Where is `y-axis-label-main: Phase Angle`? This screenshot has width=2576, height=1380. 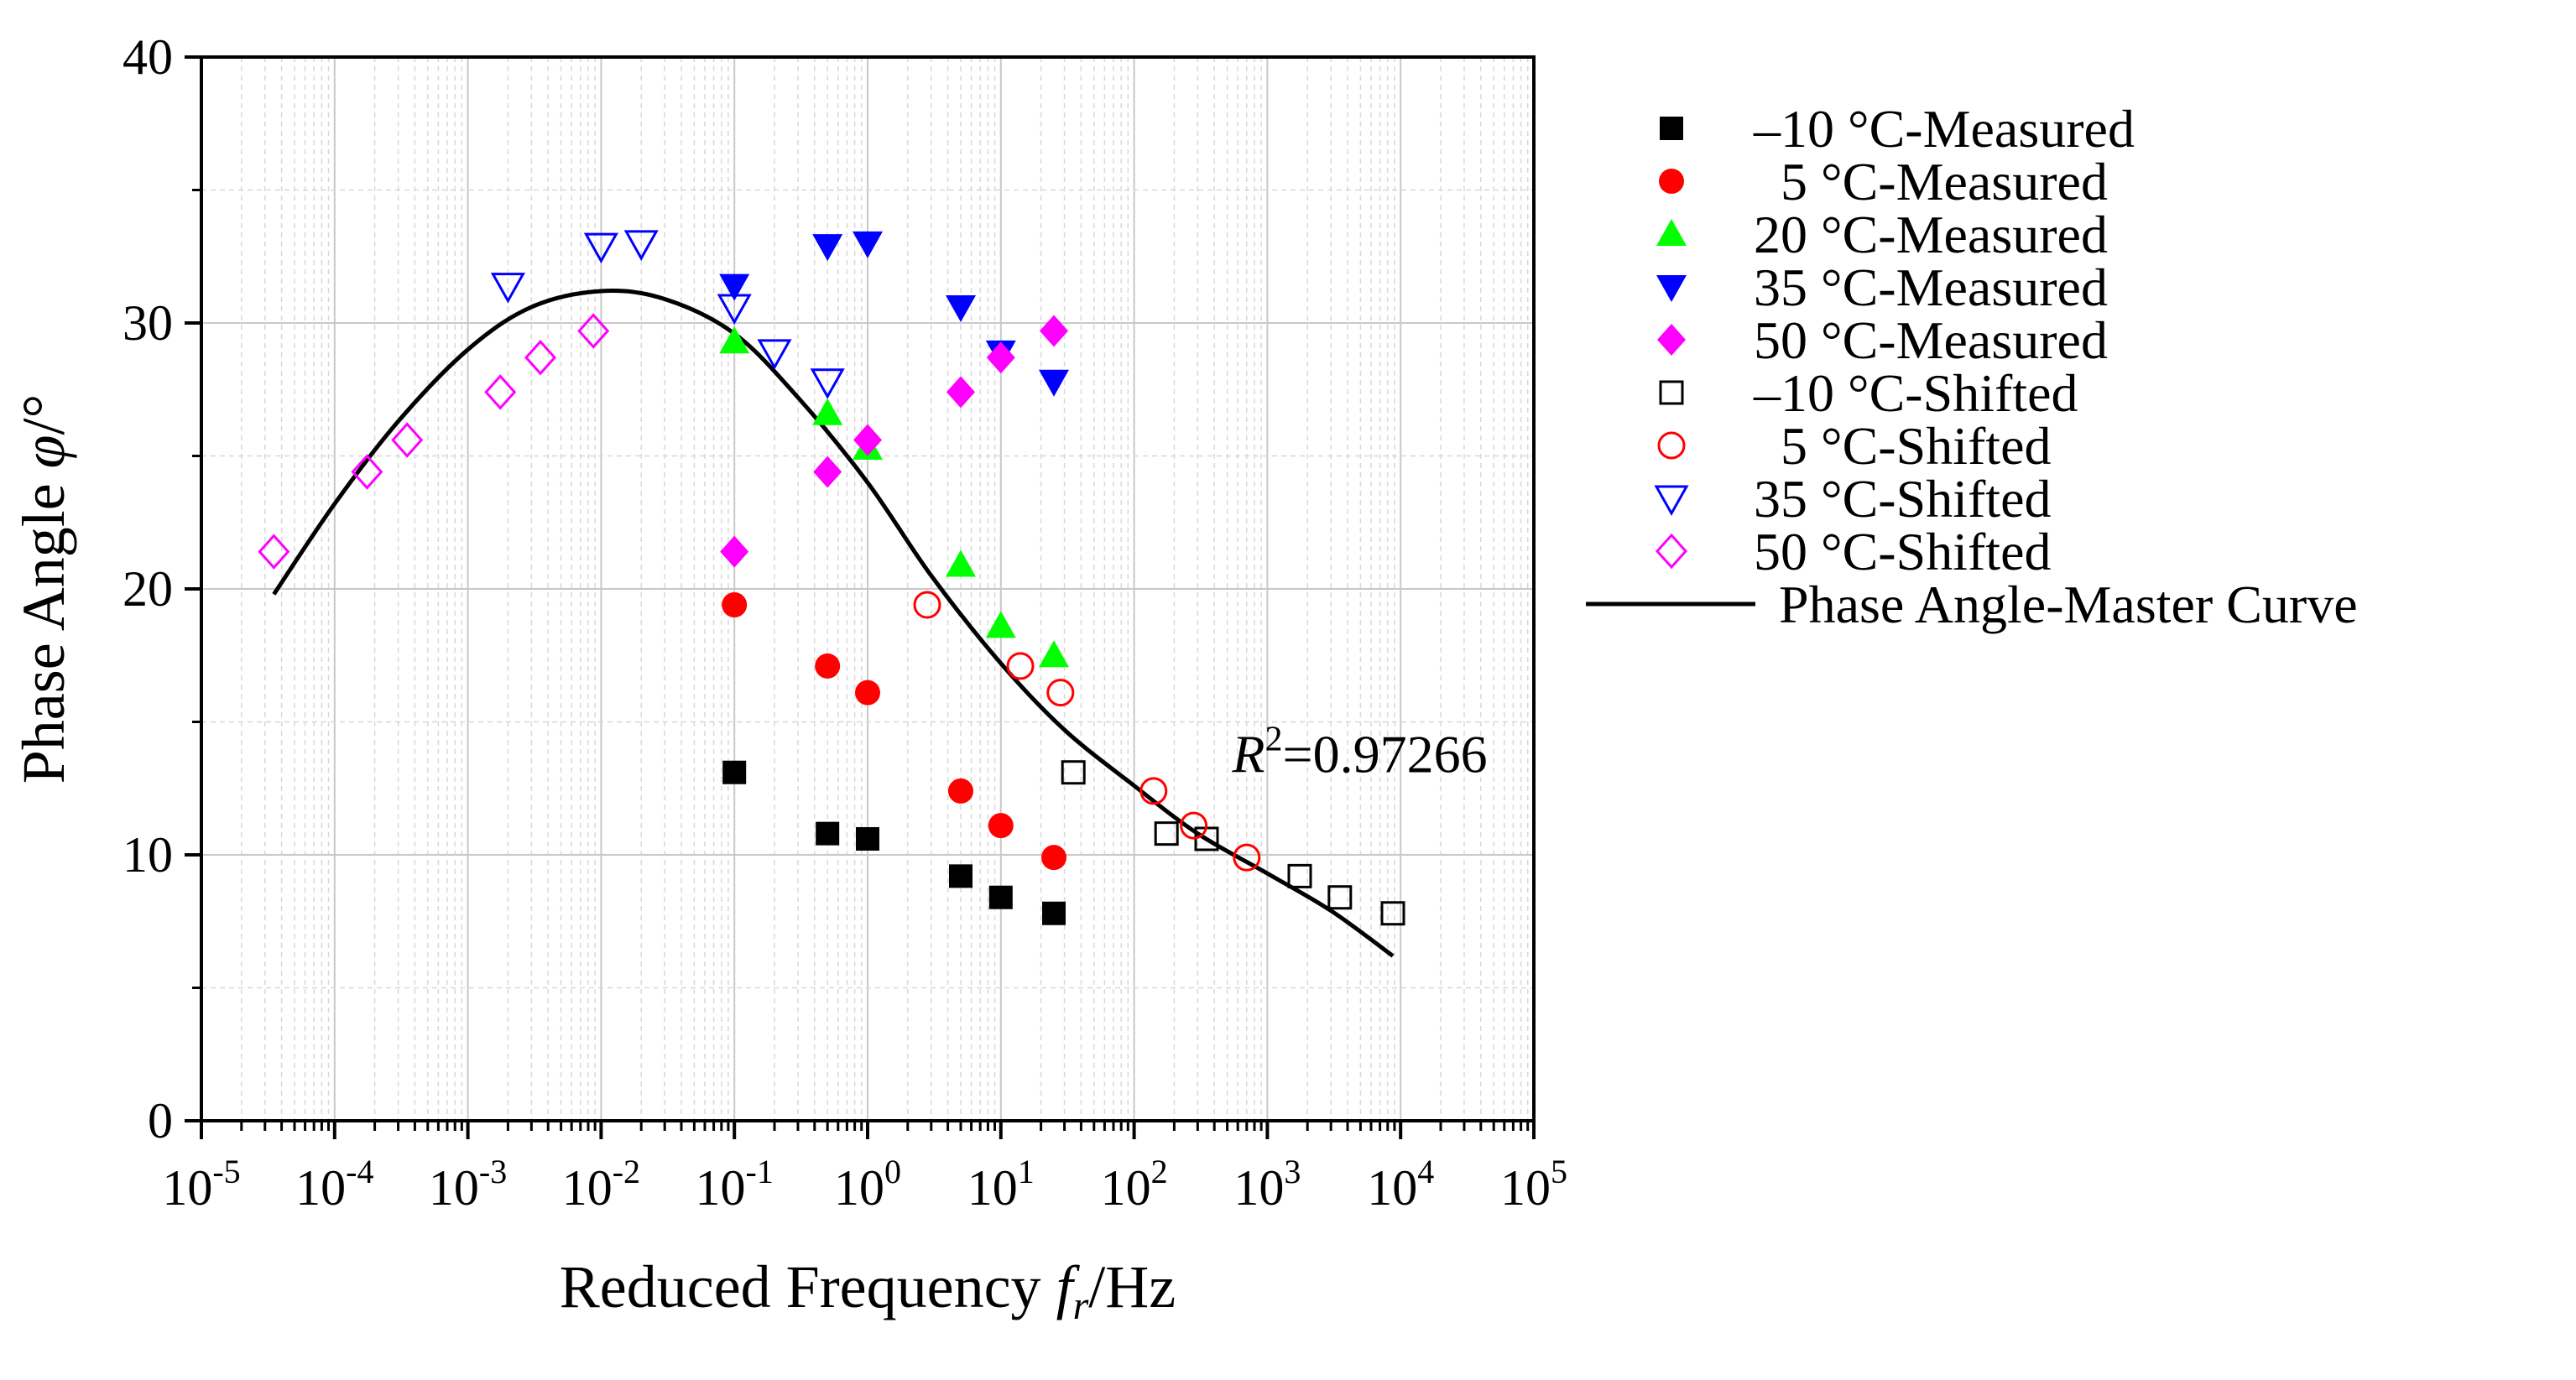 y-axis-label-main: Phase Angle is located at coordinates (43, 626).